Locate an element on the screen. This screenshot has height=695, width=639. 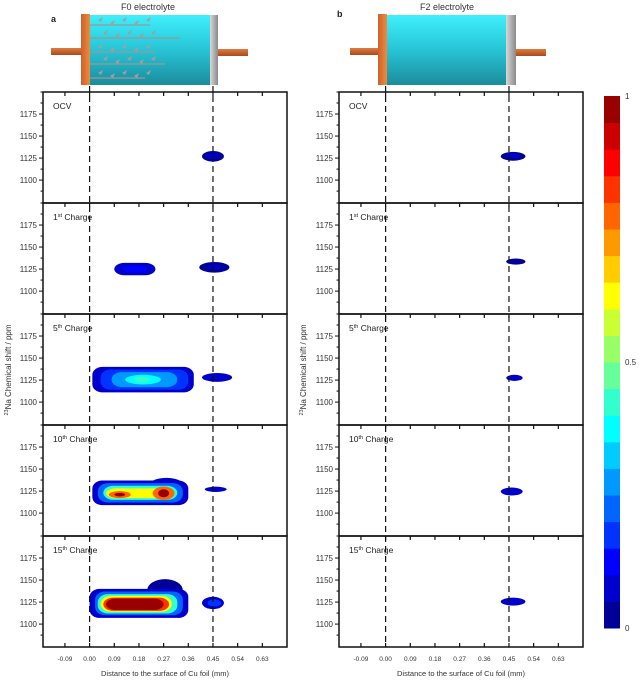
subplot-label-num: 1 is located at coordinates (351, 217).